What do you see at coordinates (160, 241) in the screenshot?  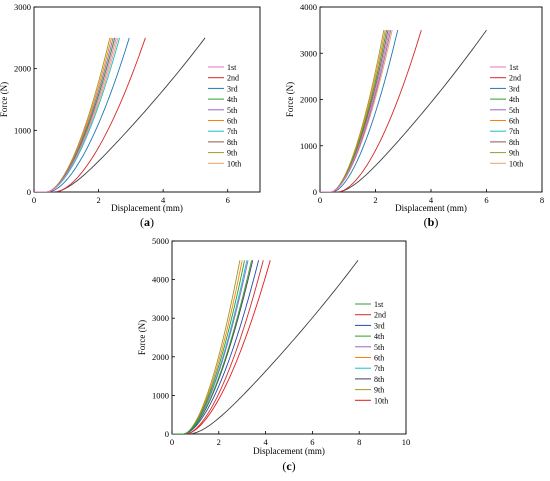 I see `y-tick-label: 5000` at bounding box center [160, 241].